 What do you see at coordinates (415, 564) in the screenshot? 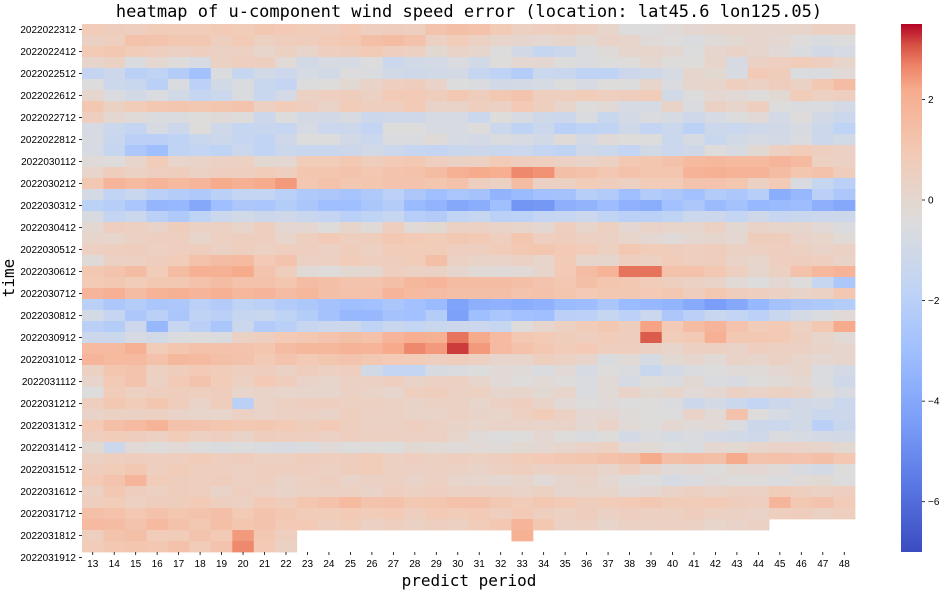
I see `x-tick-label: 28` at bounding box center [415, 564].